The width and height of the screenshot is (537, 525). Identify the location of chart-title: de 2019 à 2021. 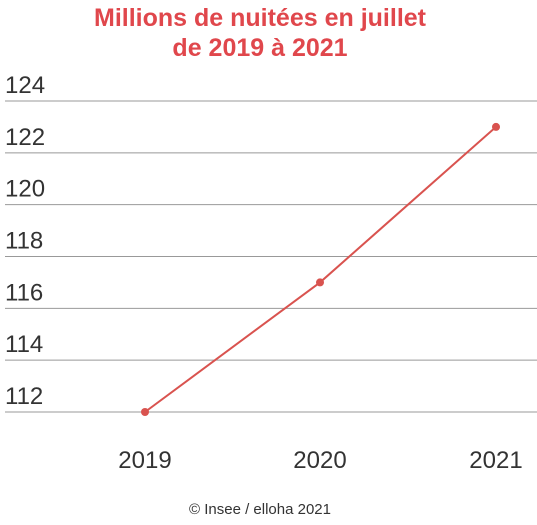
(259, 48).